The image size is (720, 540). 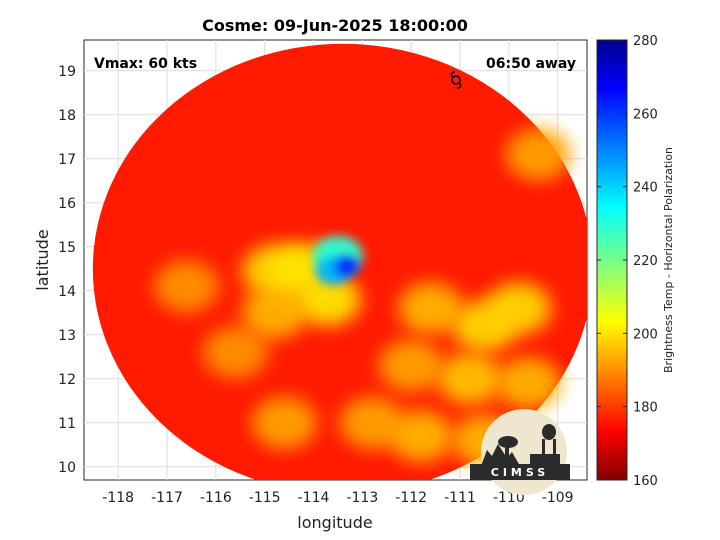 What do you see at coordinates (645, 41) in the screenshot?
I see `colorbar-tick-label: 280` at bounding box center [645, 41].